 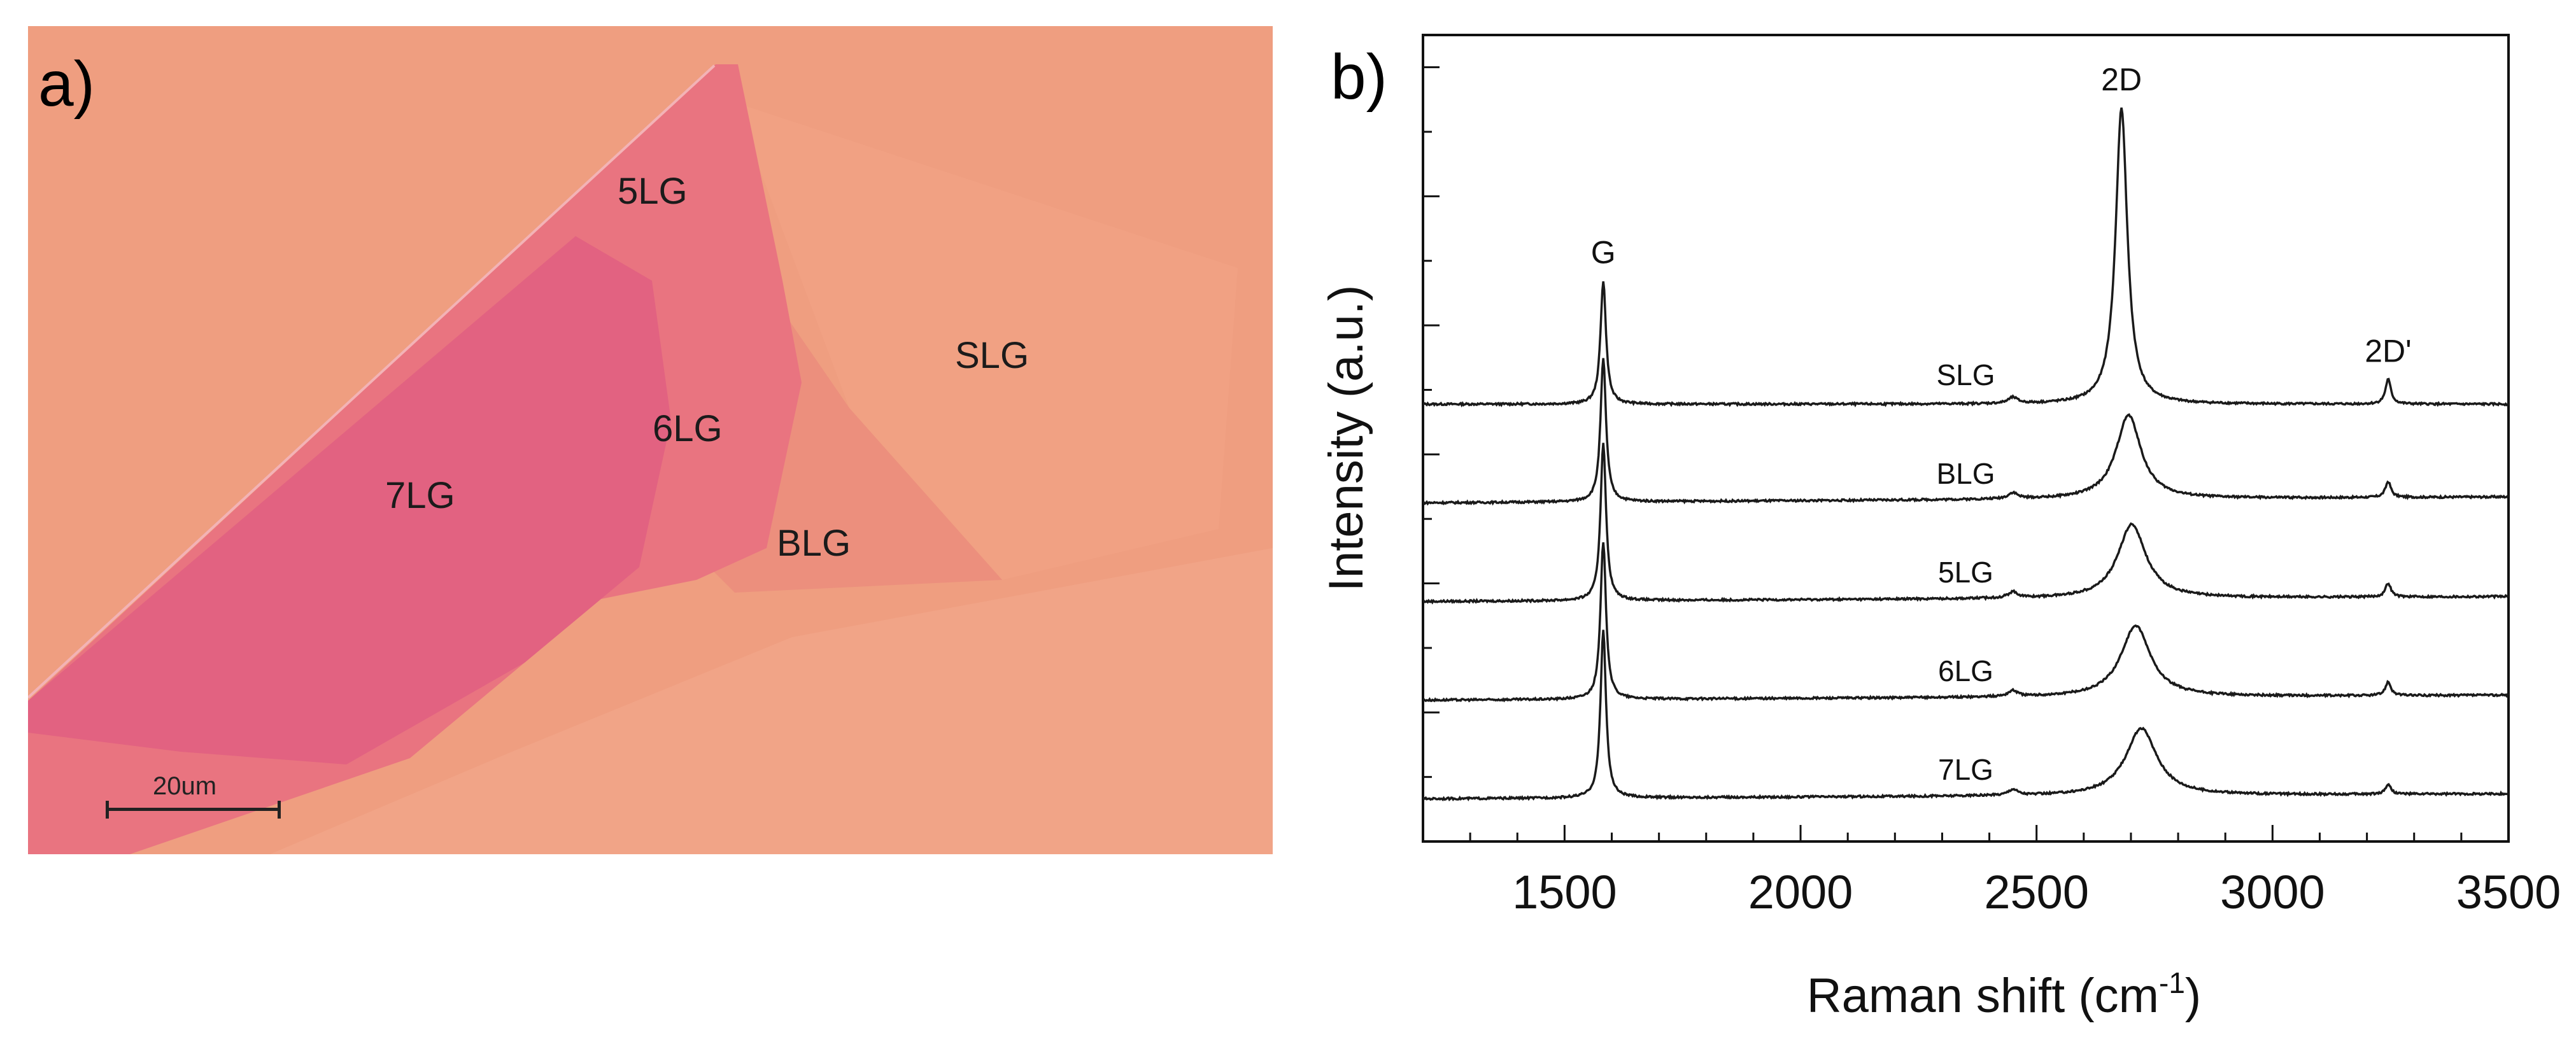 I want to click on peak-label: 2D, so click(x=2121, y=79).